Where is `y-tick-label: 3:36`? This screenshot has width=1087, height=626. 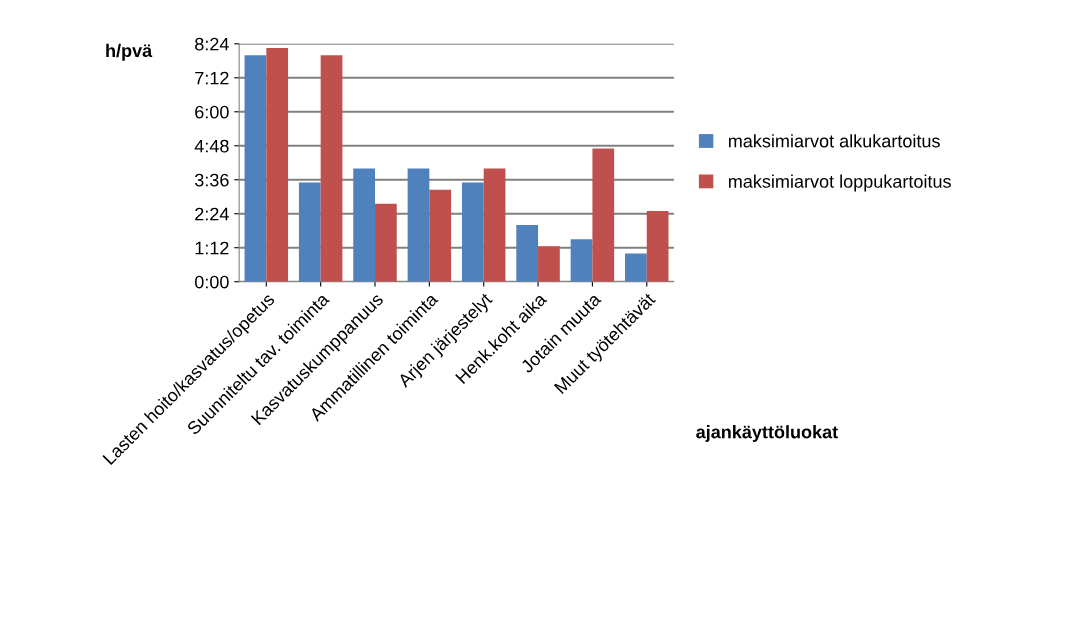 y-tick-label: 3:36 is located at coordinates (211, 180).